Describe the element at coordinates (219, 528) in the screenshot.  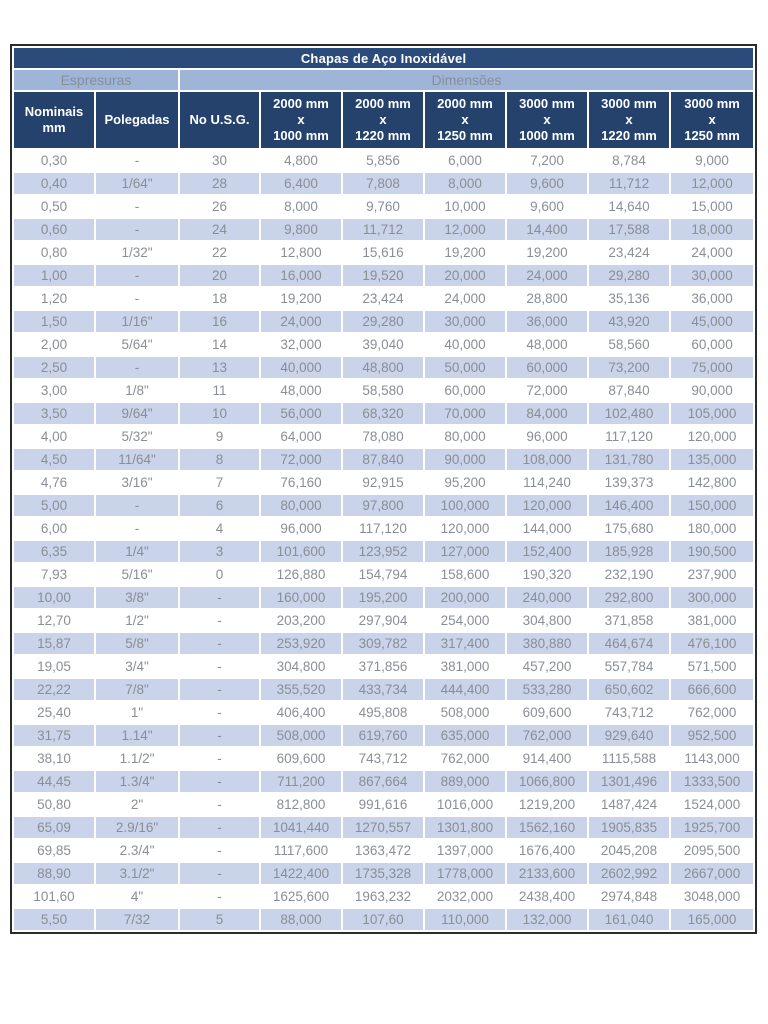
I see `table-cell: 4` at that location.